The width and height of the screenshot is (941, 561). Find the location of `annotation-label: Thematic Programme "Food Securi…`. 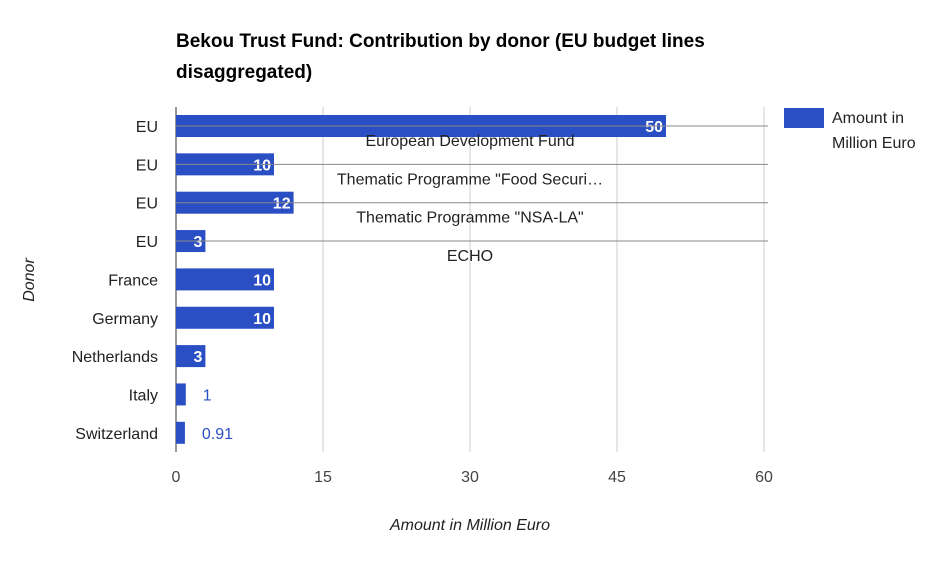

annotation-label: Thematic Programme "Food Securi… is located at coordinates (470, 179).